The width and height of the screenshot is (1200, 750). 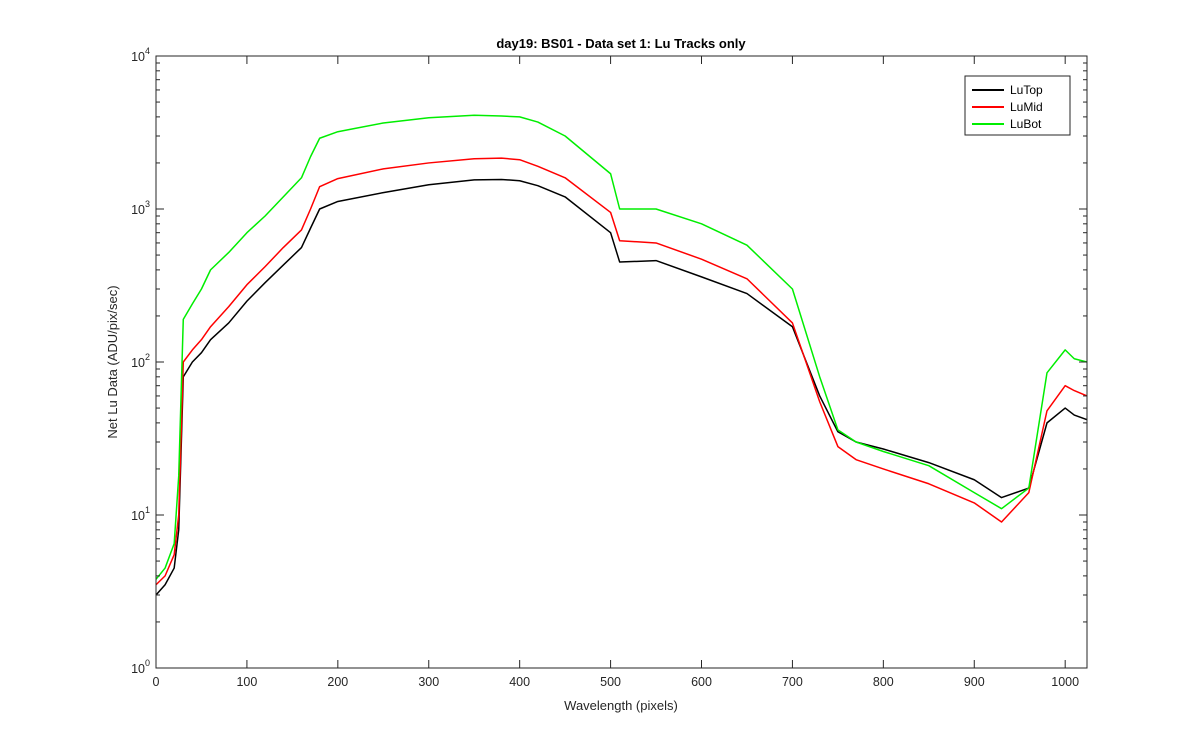 I want to click on legend-label-lumid: LuMid, so click(x=1026, y=107).